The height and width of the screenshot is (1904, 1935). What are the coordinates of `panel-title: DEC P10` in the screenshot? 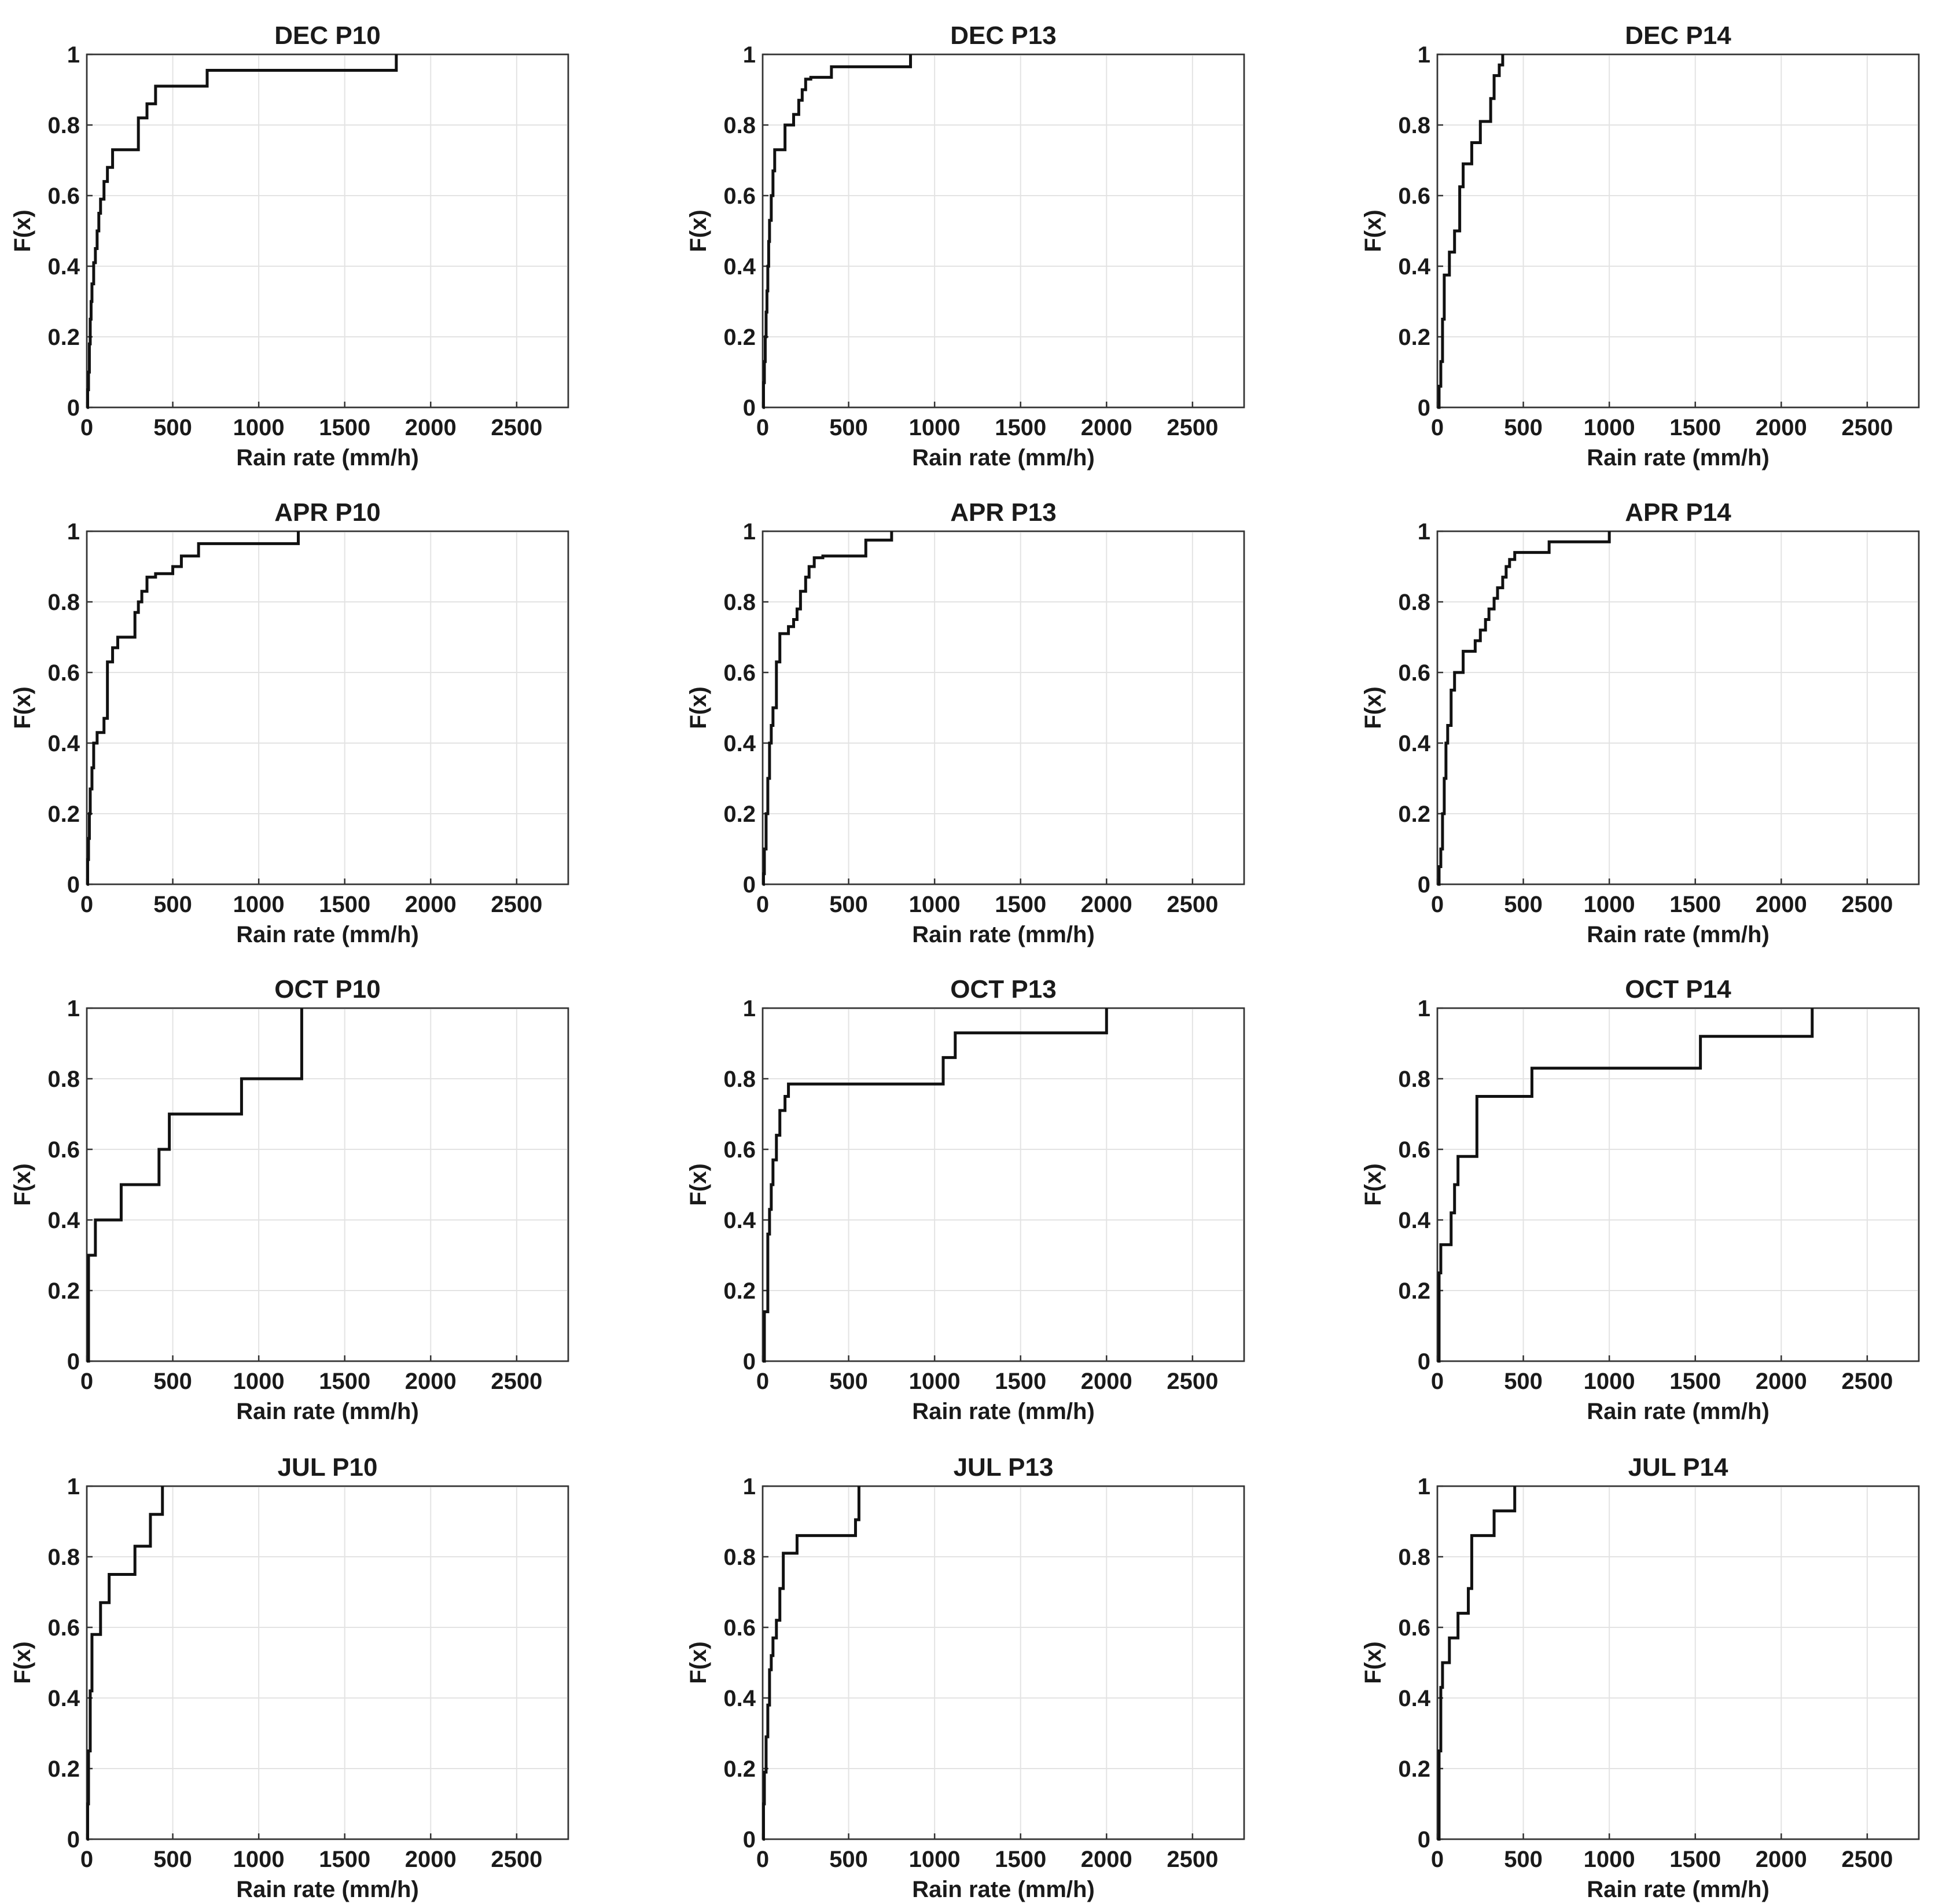 It's located at (327, 35).